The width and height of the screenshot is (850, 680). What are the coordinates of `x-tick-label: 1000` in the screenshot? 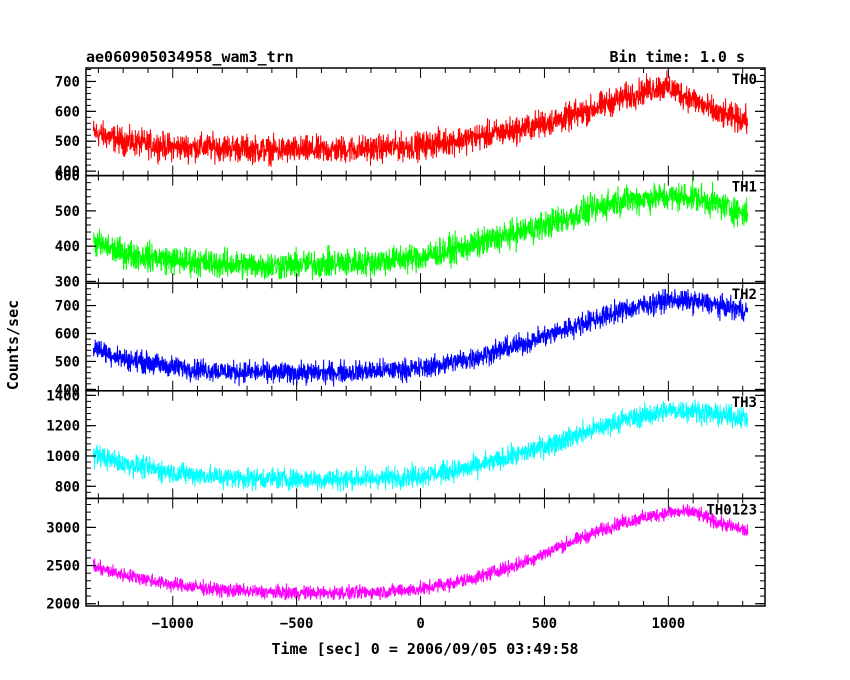 It's located at (668, 624).